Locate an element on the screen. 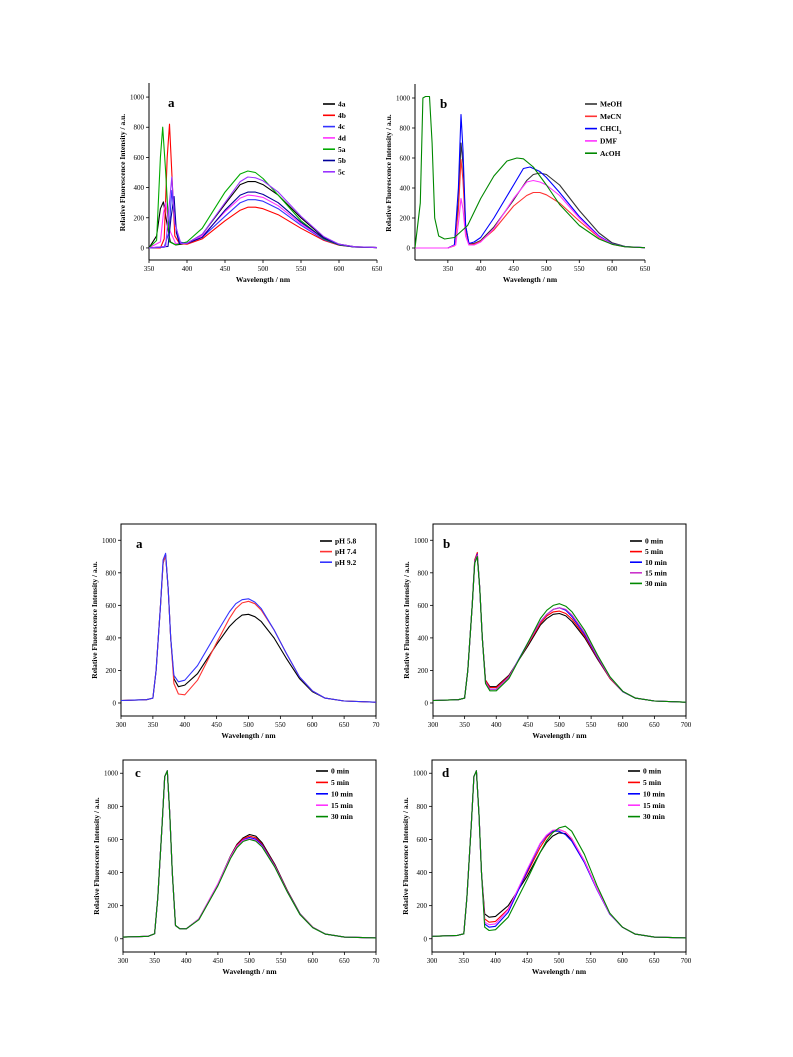 The width and height of the screenshot is (793, 1057). legend-label: 5c is located at coordinates (342, 171).